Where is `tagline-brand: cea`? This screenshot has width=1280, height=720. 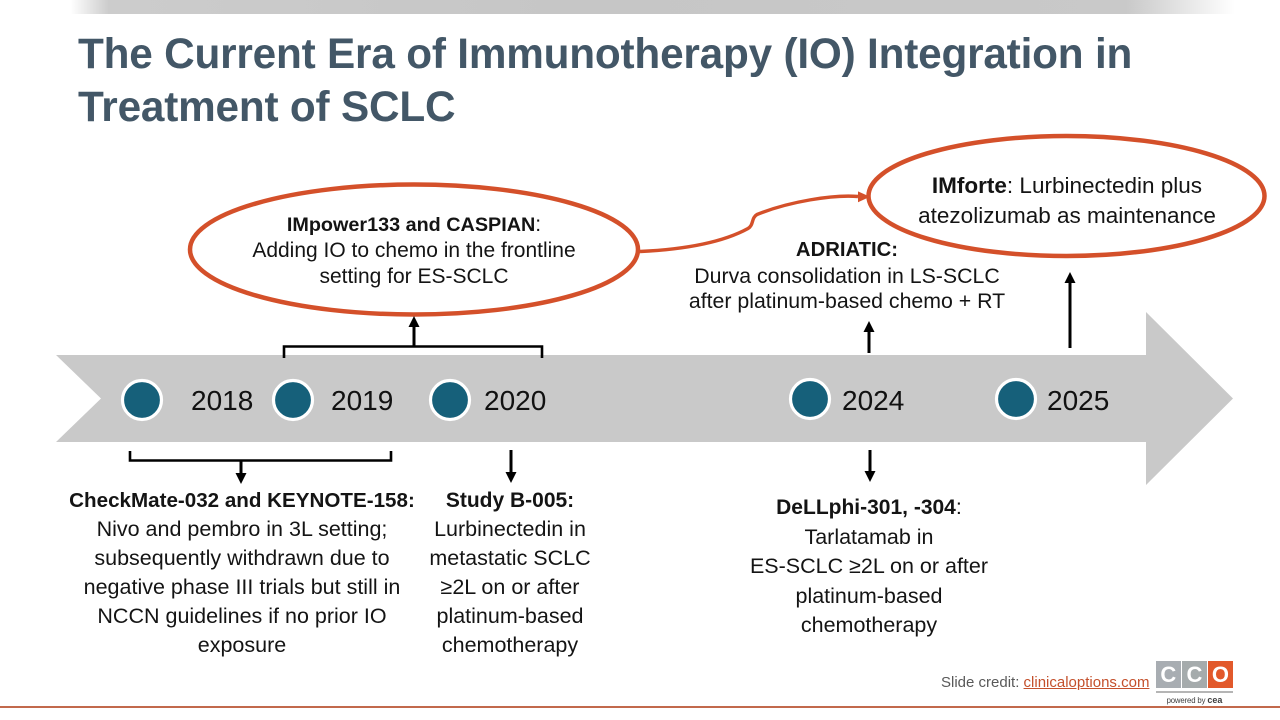
tagline-brand: cea is located at coordinates (1215, 699).